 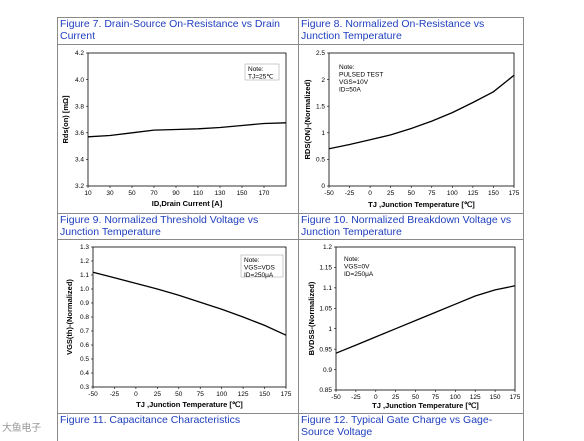 What do you see at coordinates (357, 267) in the screenshot?
I see `note-line: VGS=0V` at bounding box center [357, 267].